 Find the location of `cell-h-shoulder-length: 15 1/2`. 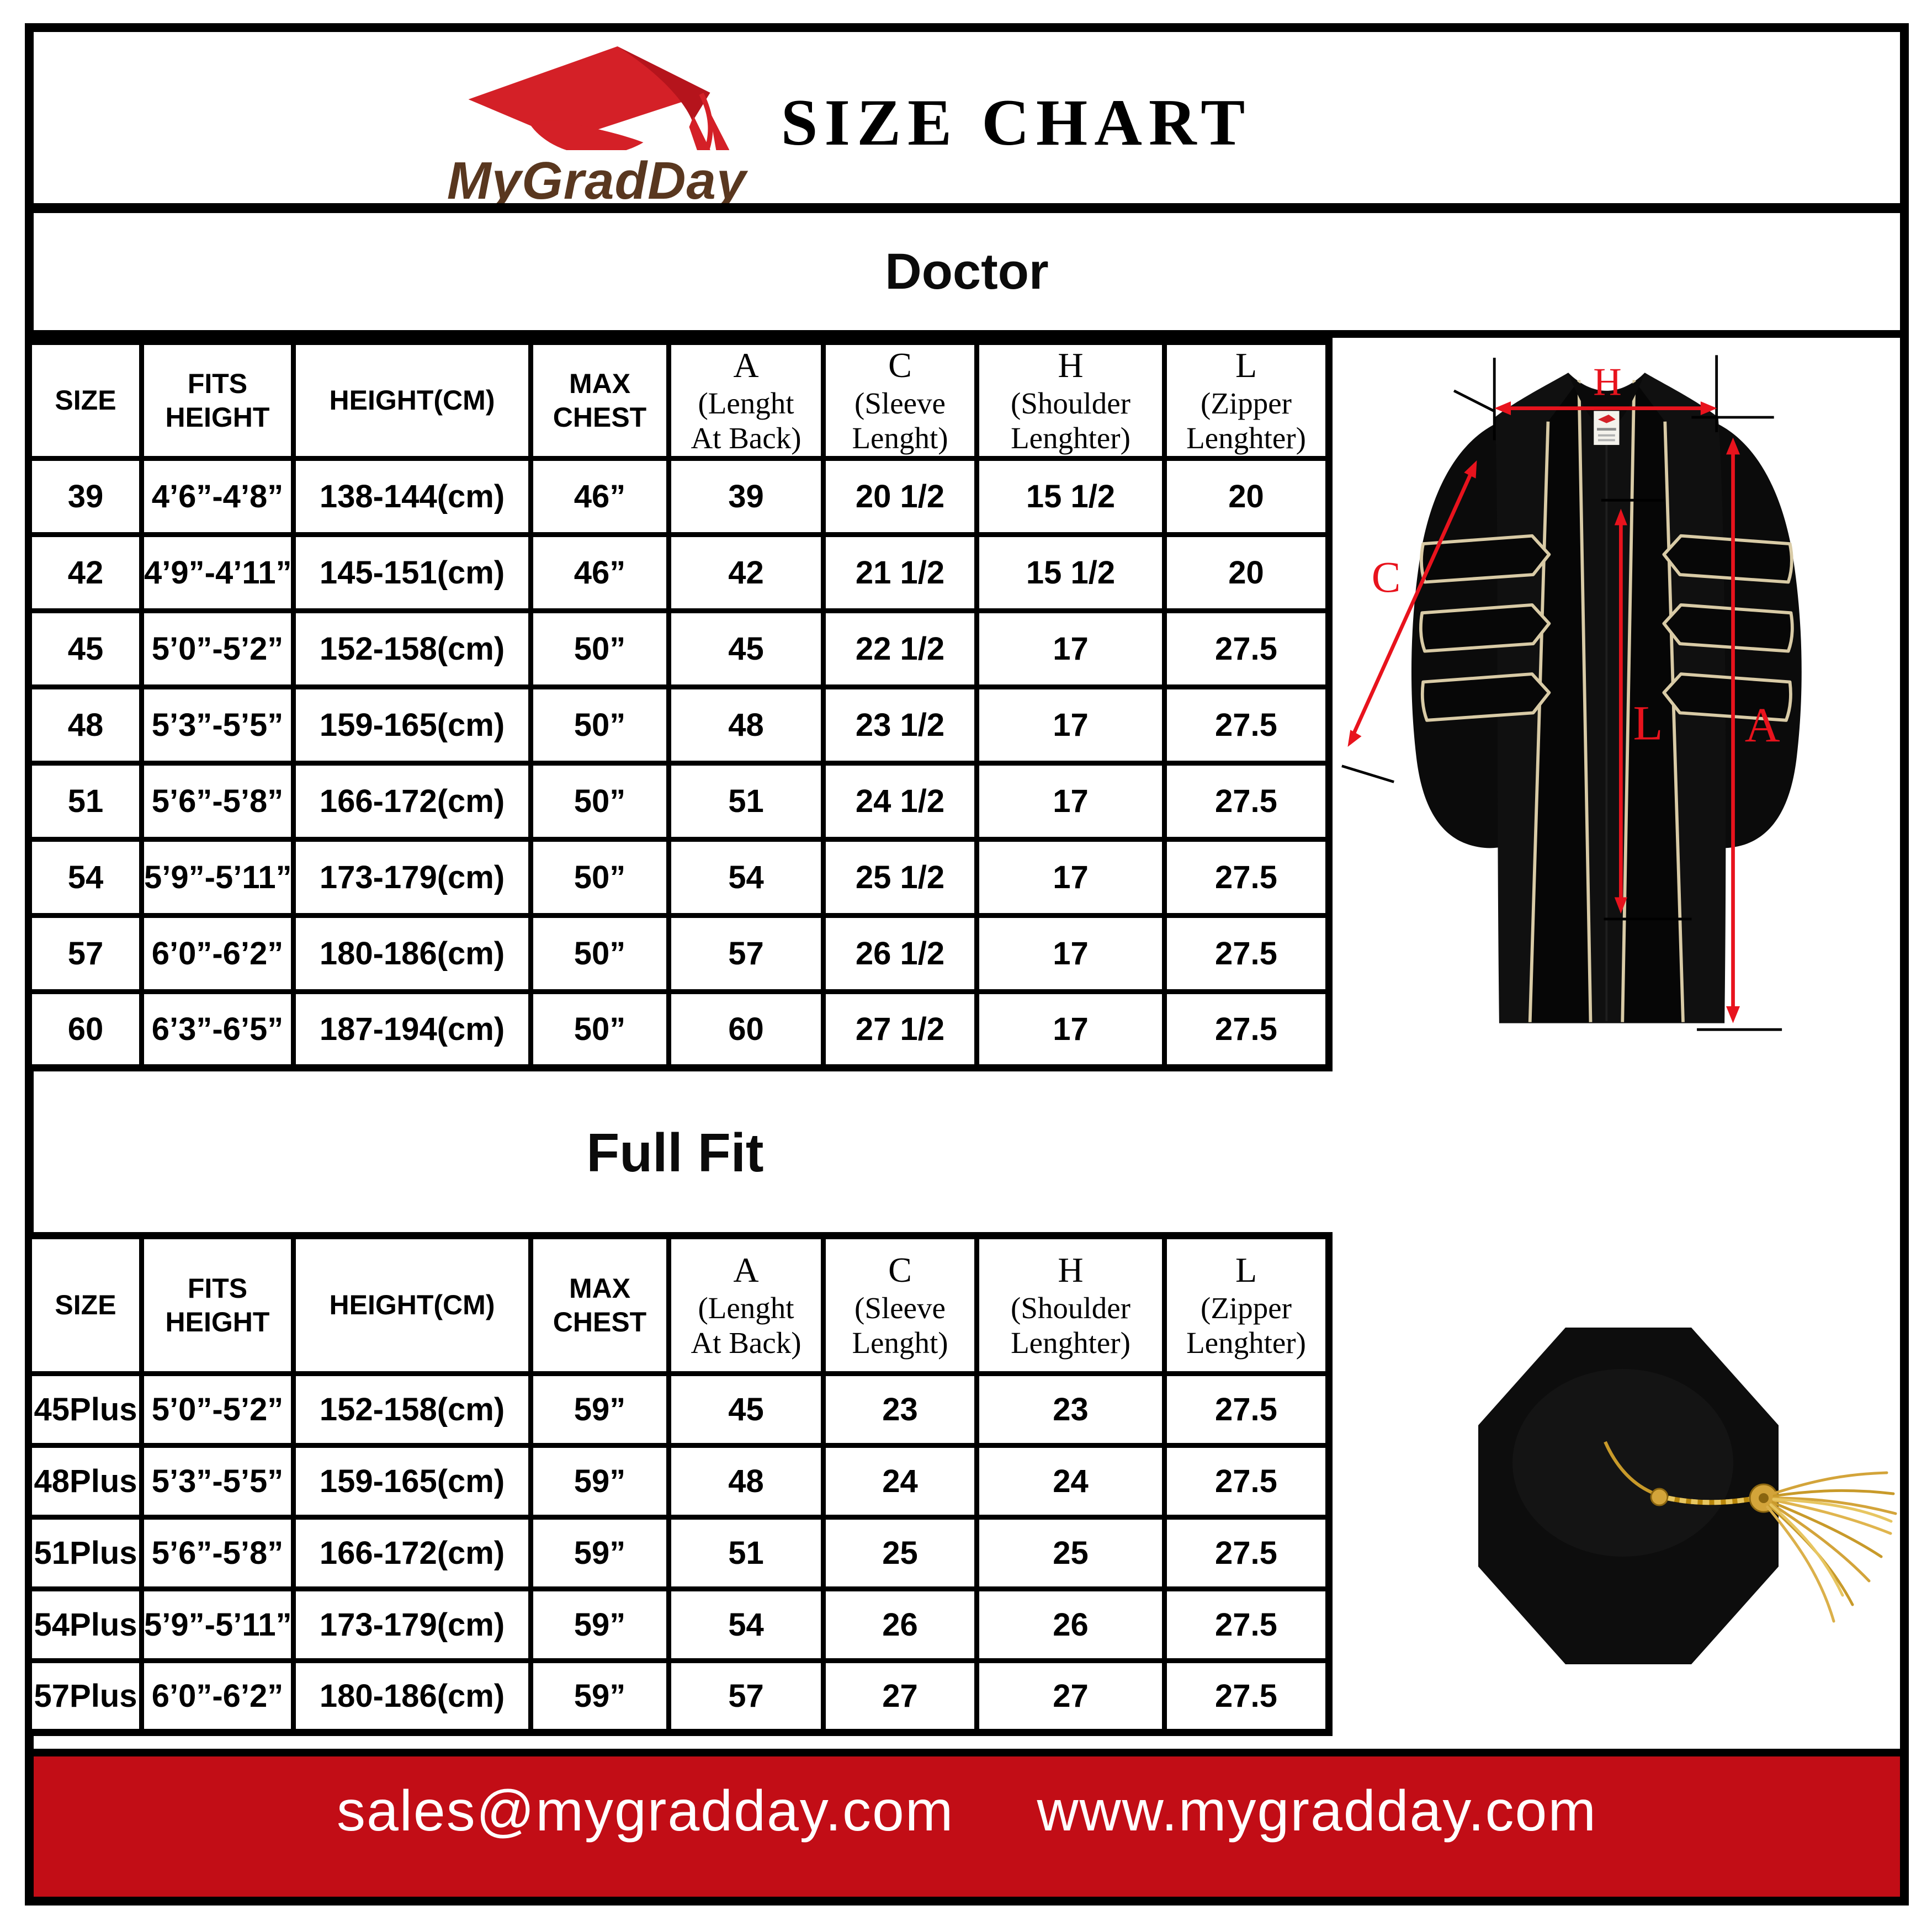

cell-h-shoulder-length: 15 1/2 is located at coordinates (1070, 573).